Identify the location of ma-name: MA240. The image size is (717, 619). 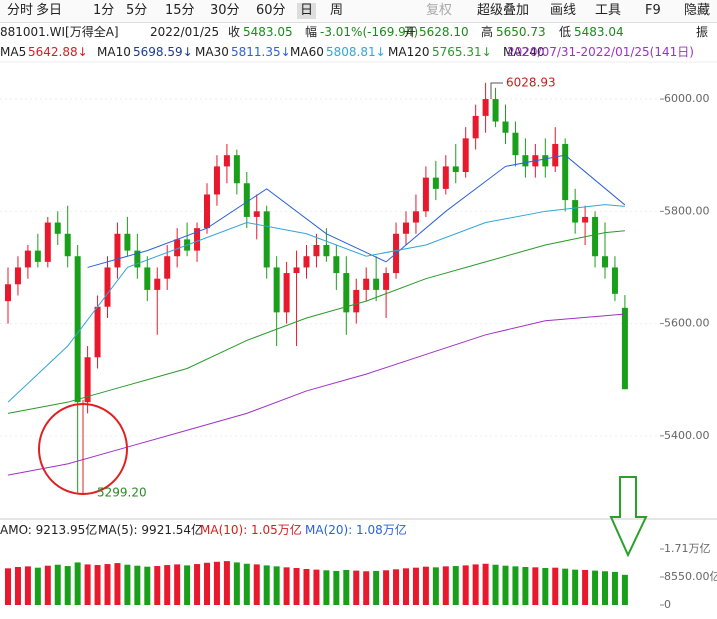
(524, 52).